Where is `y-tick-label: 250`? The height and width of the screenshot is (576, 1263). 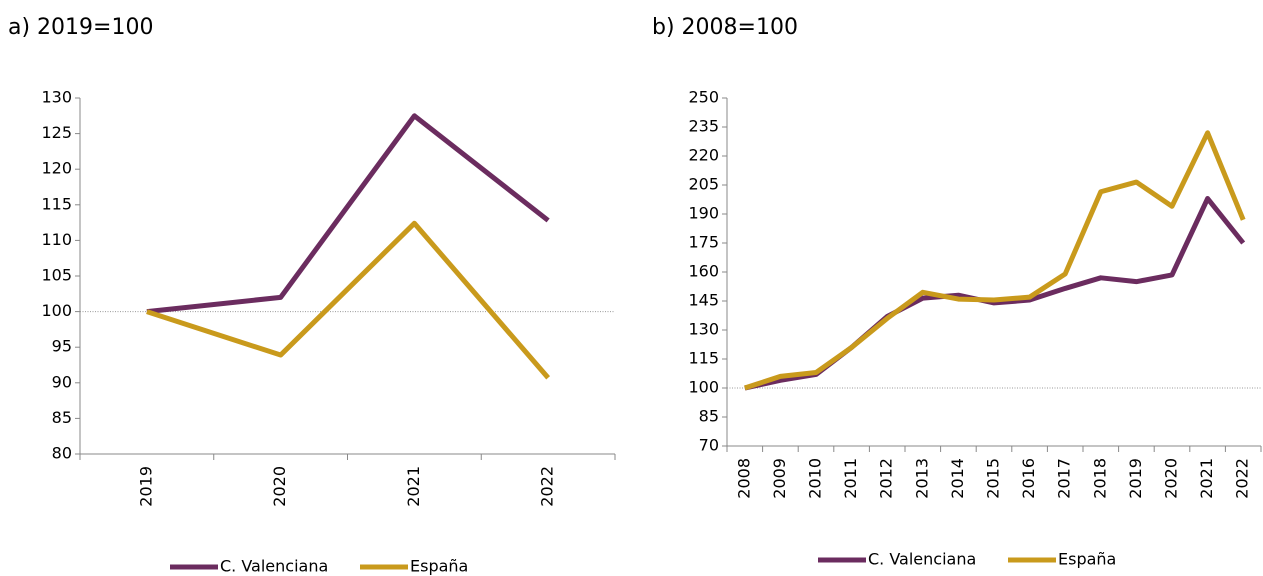 y-tick-label: 250 is located at coordinates (703, 97).